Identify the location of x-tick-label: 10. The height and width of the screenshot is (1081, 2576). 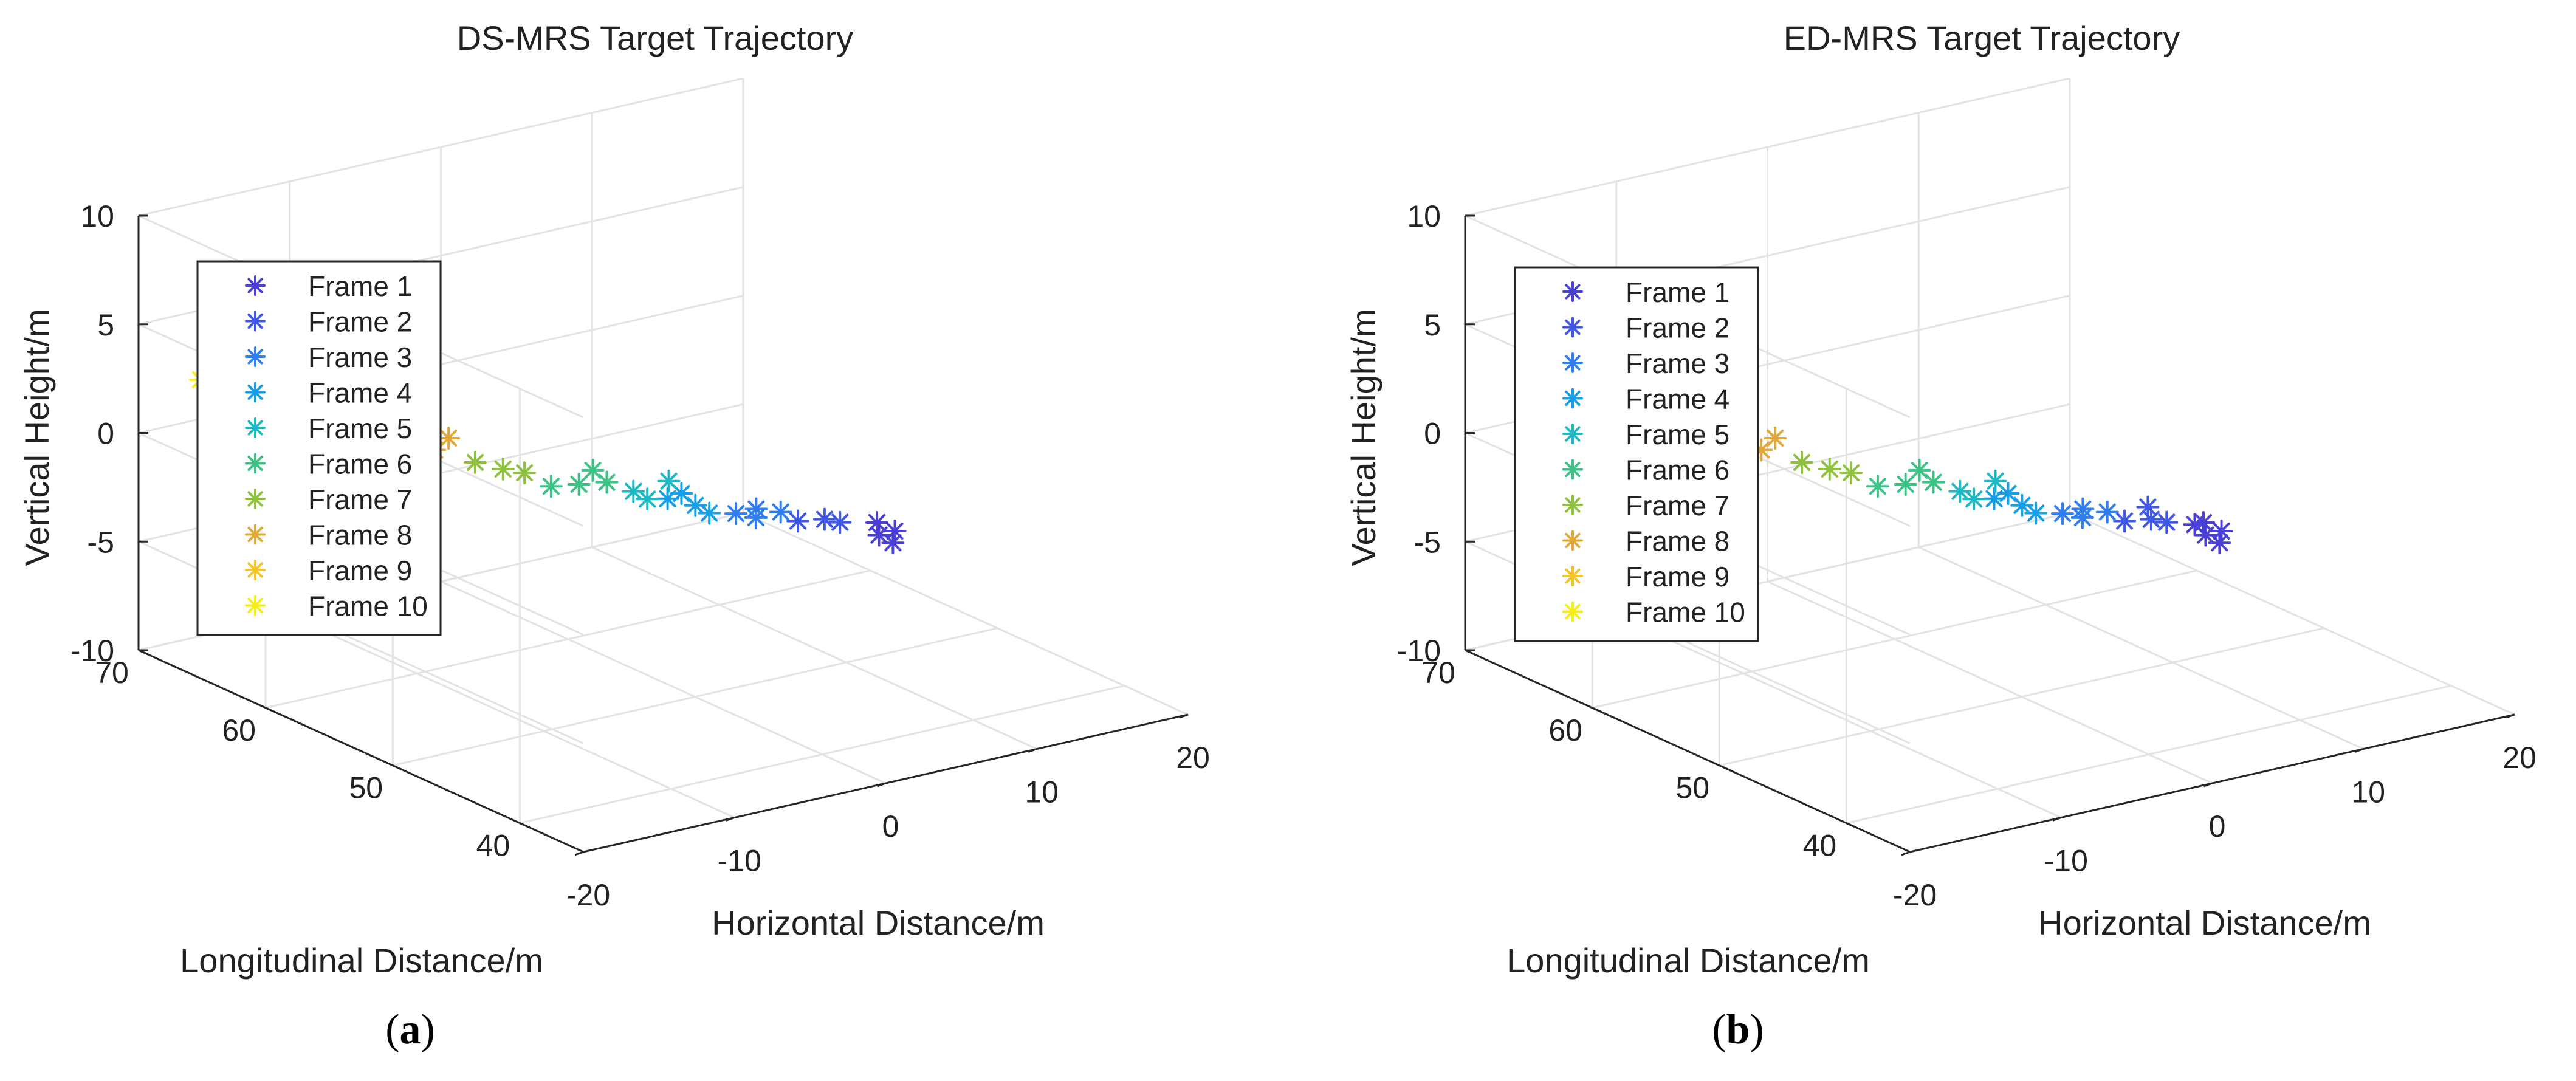
(2368, 792).